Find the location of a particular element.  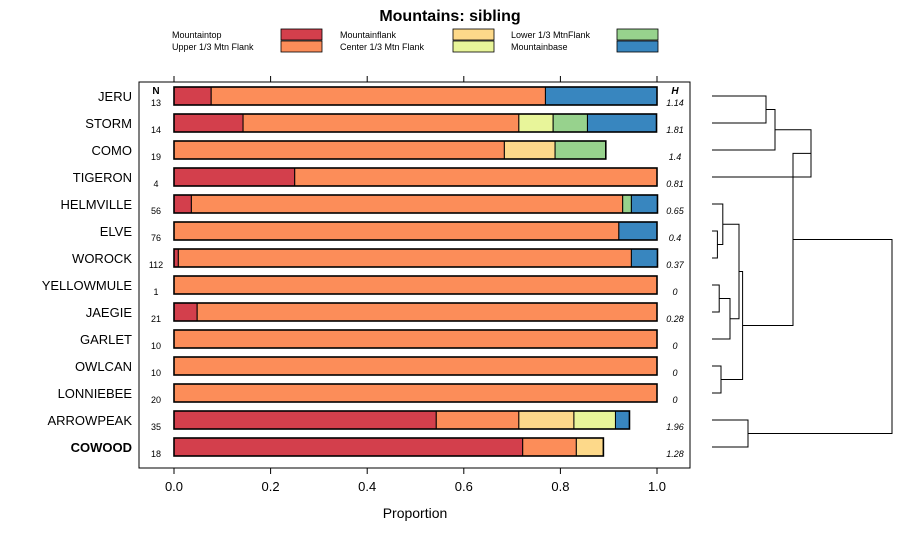

n-value-arrowpeak: 35 is located at coordinates (156, 427).